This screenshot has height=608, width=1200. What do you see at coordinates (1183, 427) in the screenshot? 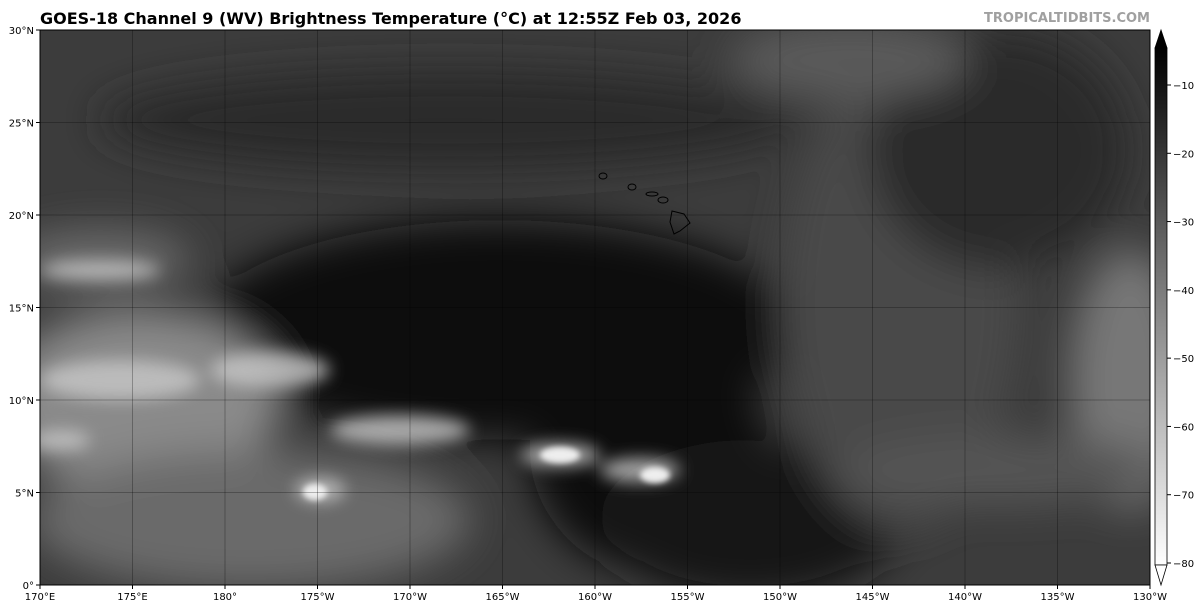
I see `colorbar-tick-label: −60` at bounding box center [1183, 427].